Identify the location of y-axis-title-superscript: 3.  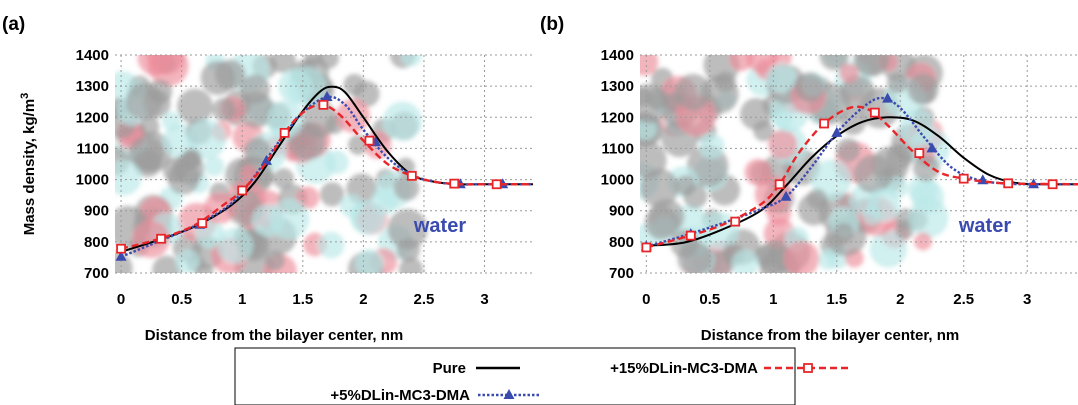
(25, 96).